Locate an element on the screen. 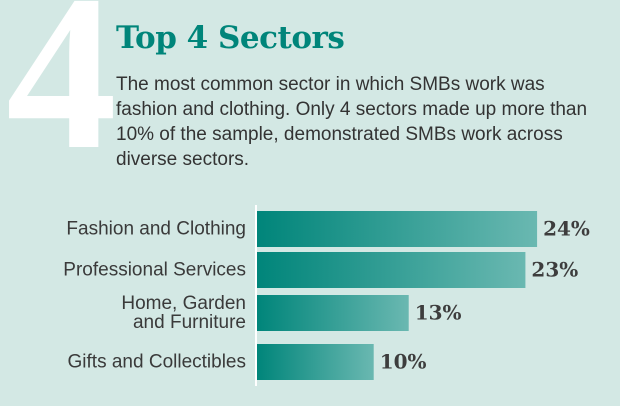  value-label: 24% is located at coordinates (566, 229).